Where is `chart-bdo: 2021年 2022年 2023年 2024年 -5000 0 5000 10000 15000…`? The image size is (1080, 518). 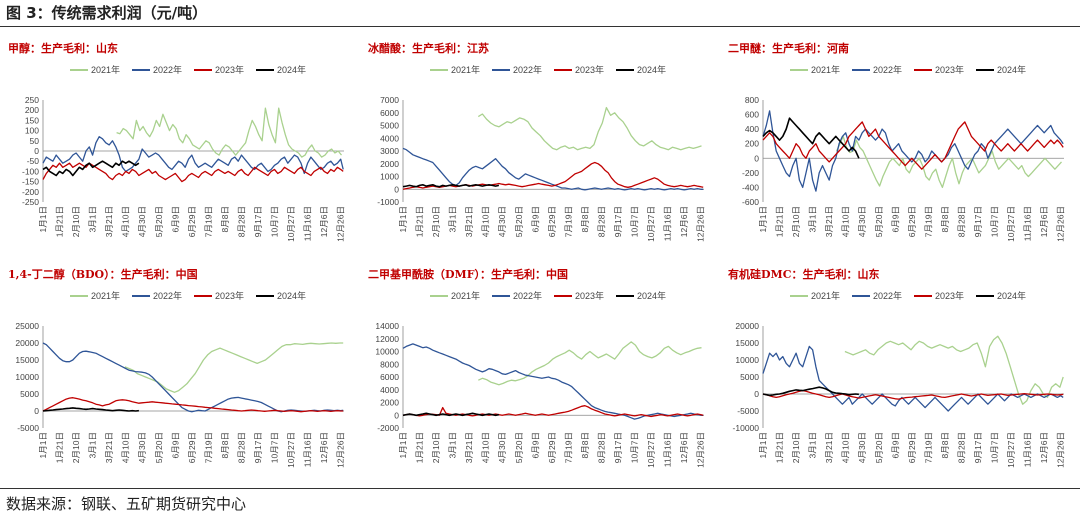
chart-bdo: 2021年 2022年 2023年 2024年 -5000 0 5000 10000 15000… is located at coordinates (180, 379).